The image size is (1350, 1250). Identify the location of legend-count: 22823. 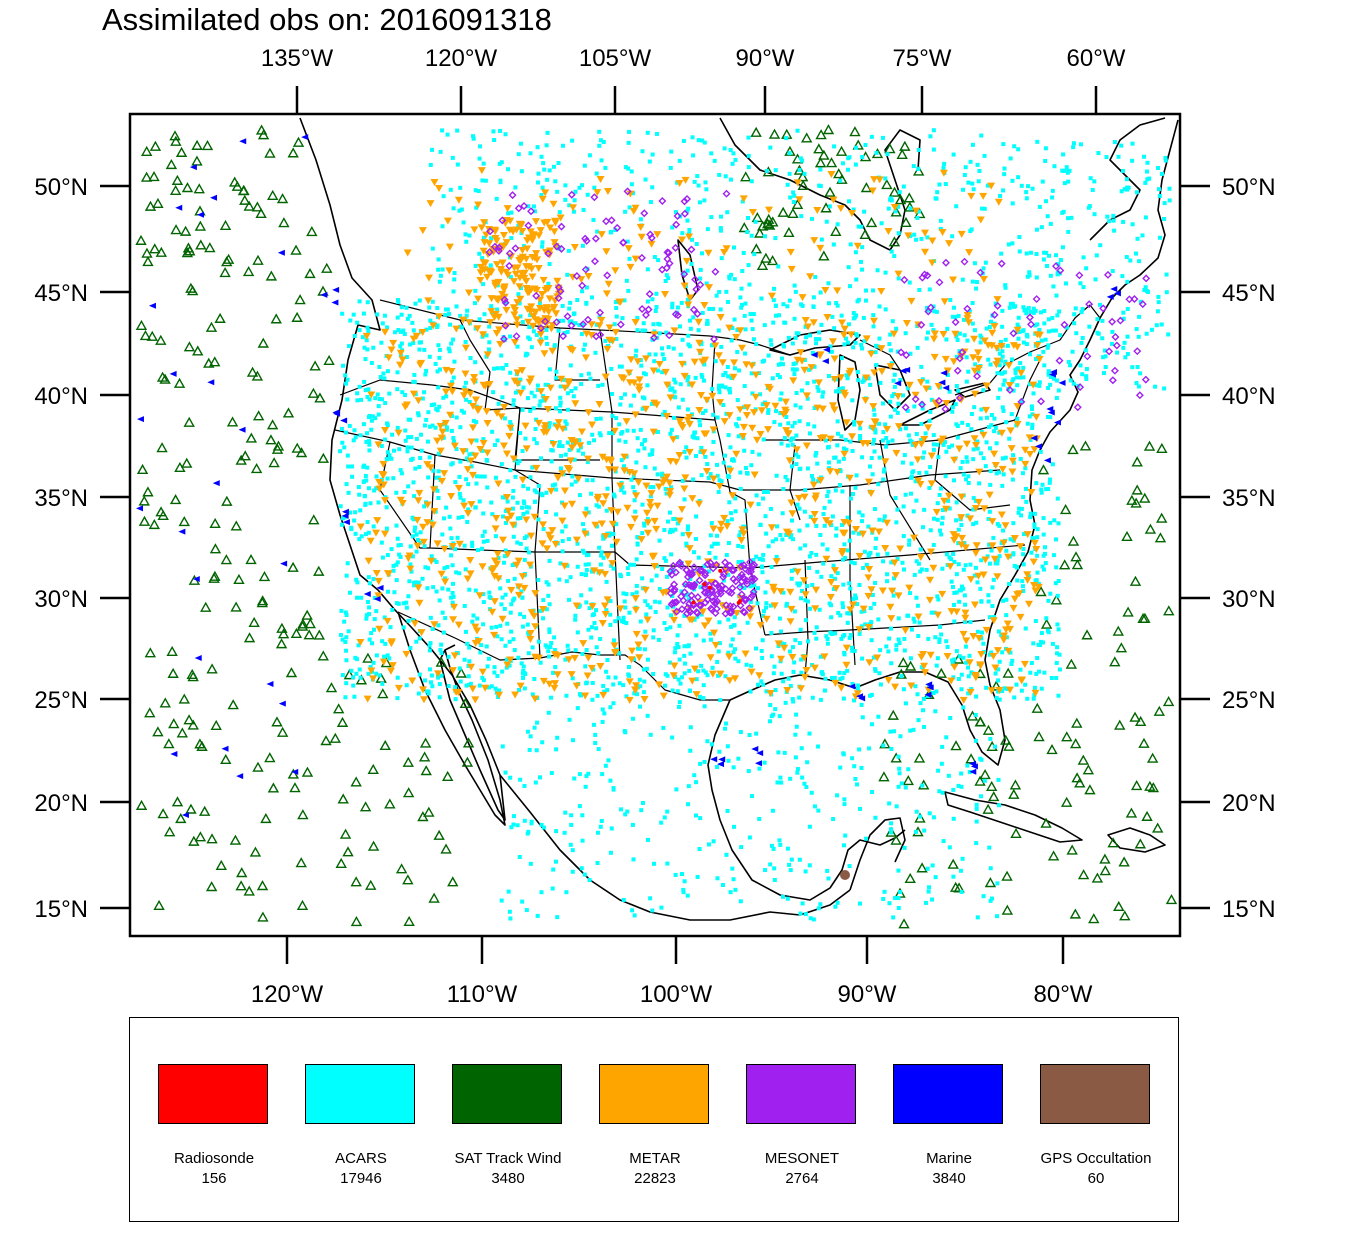
(655, 1178).